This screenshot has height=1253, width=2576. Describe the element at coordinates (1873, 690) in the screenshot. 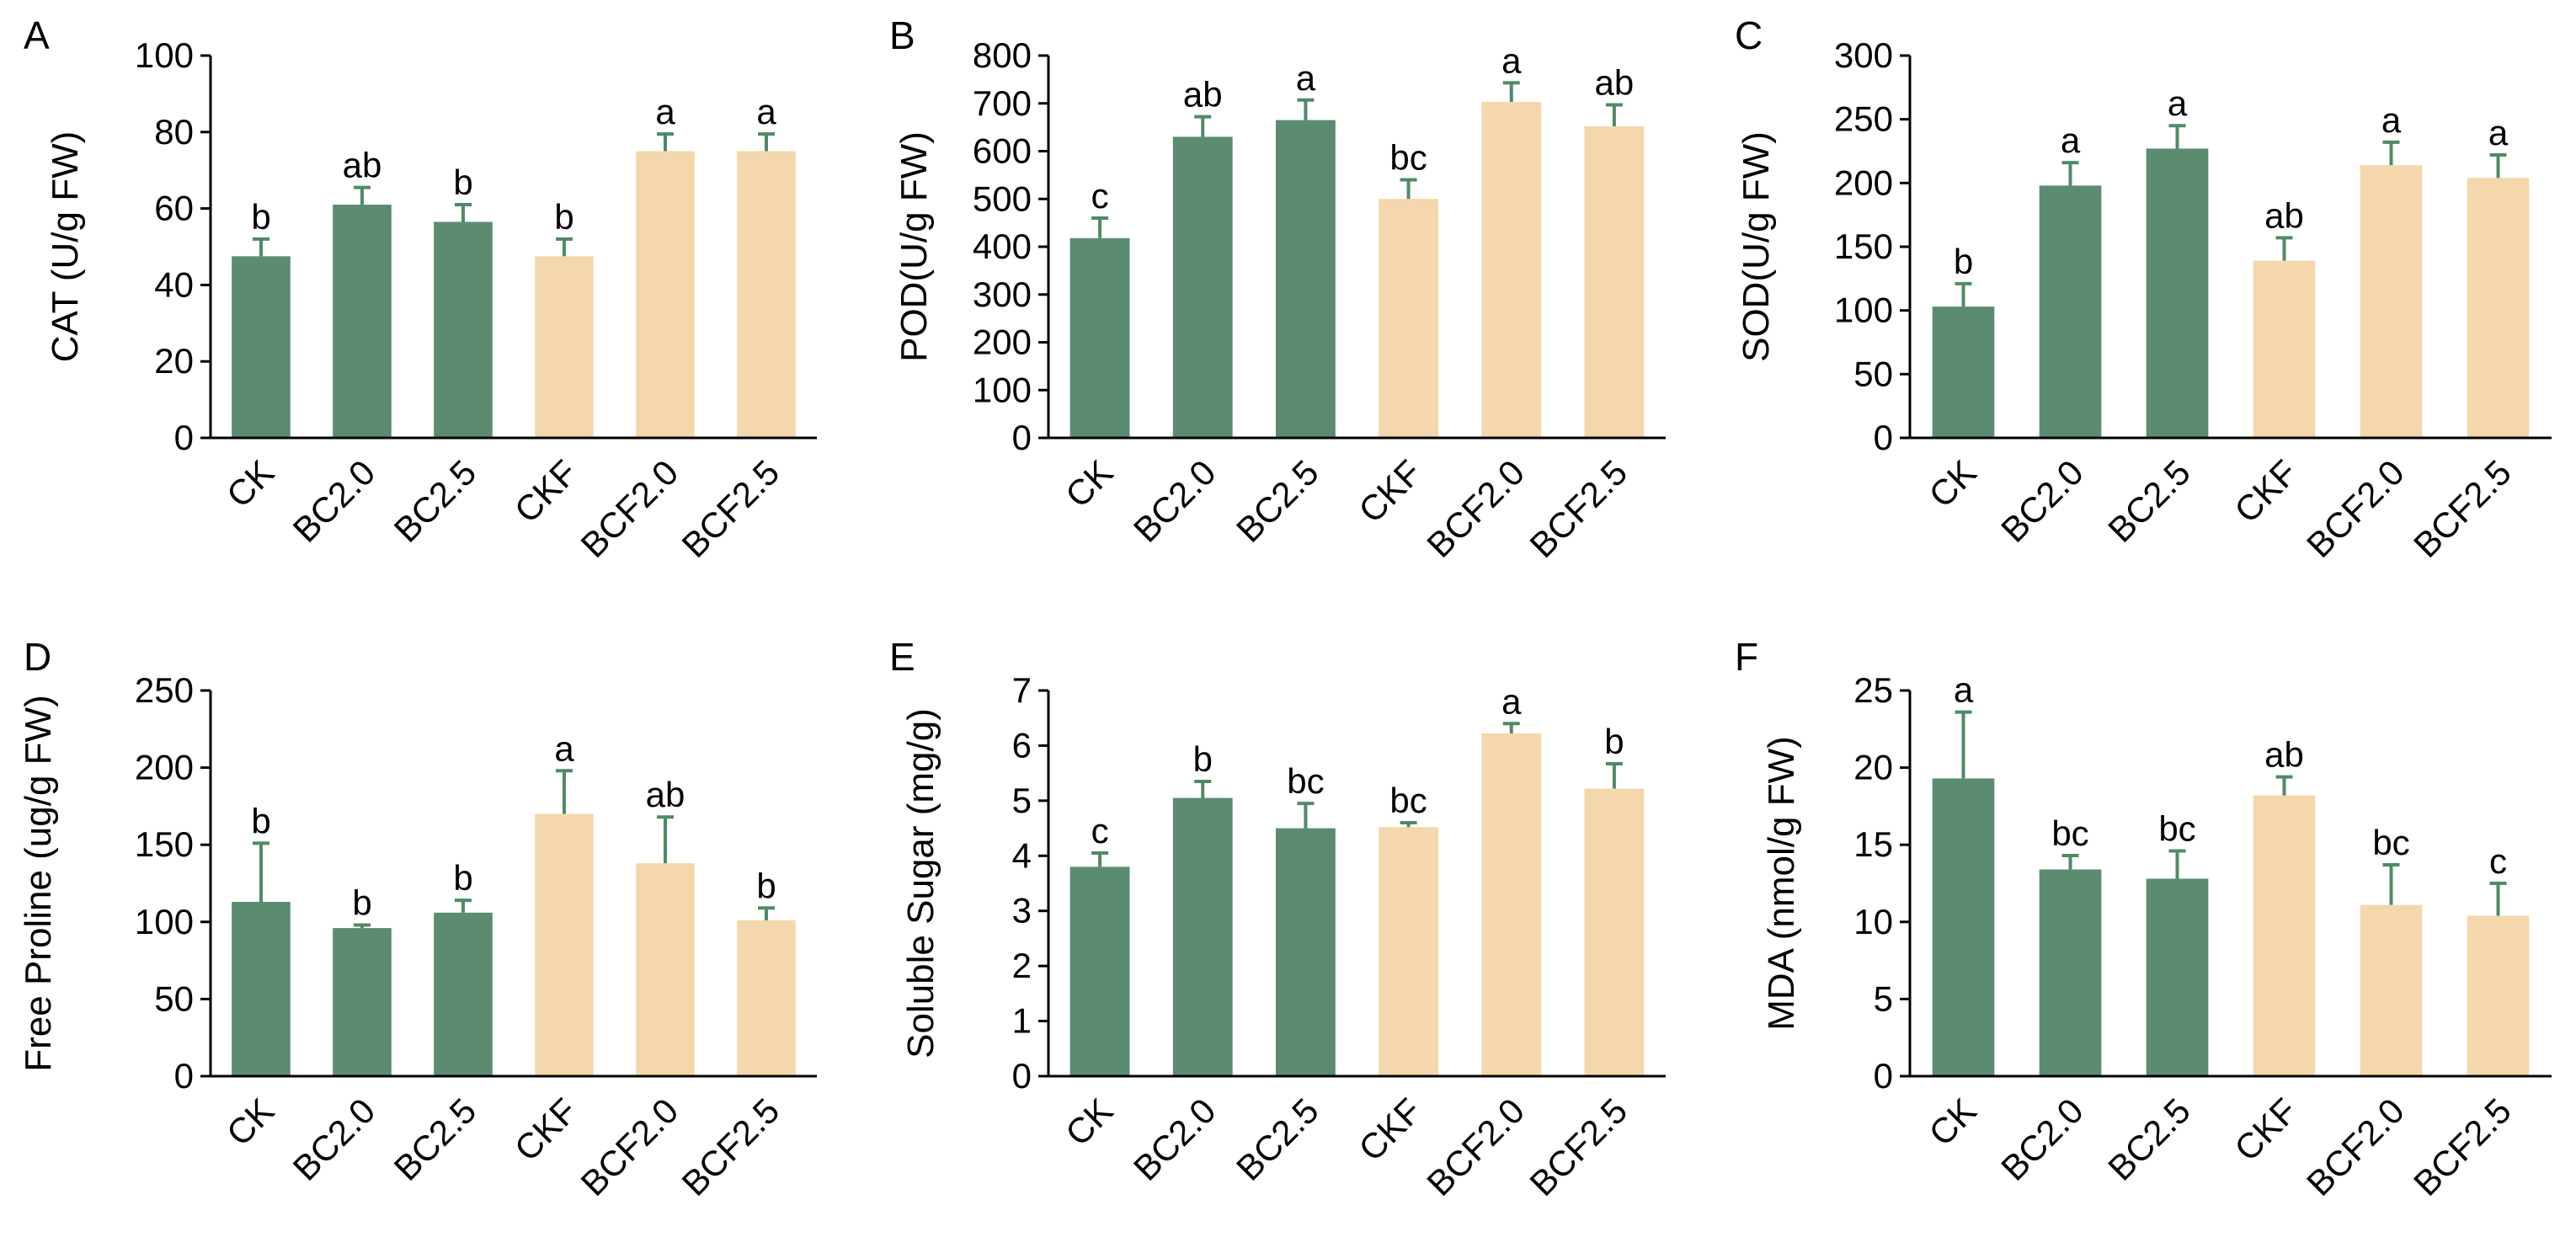

I see `y-tick-label: 25` at that location.